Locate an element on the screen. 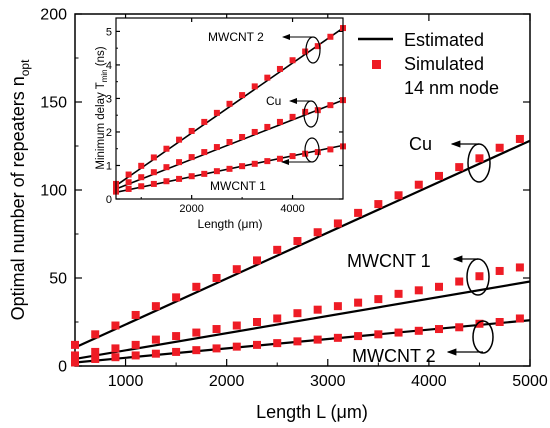 This screenshot has height=428, width=550. main-y-tick-label-200: 200 is located at coordinates (53, 15).